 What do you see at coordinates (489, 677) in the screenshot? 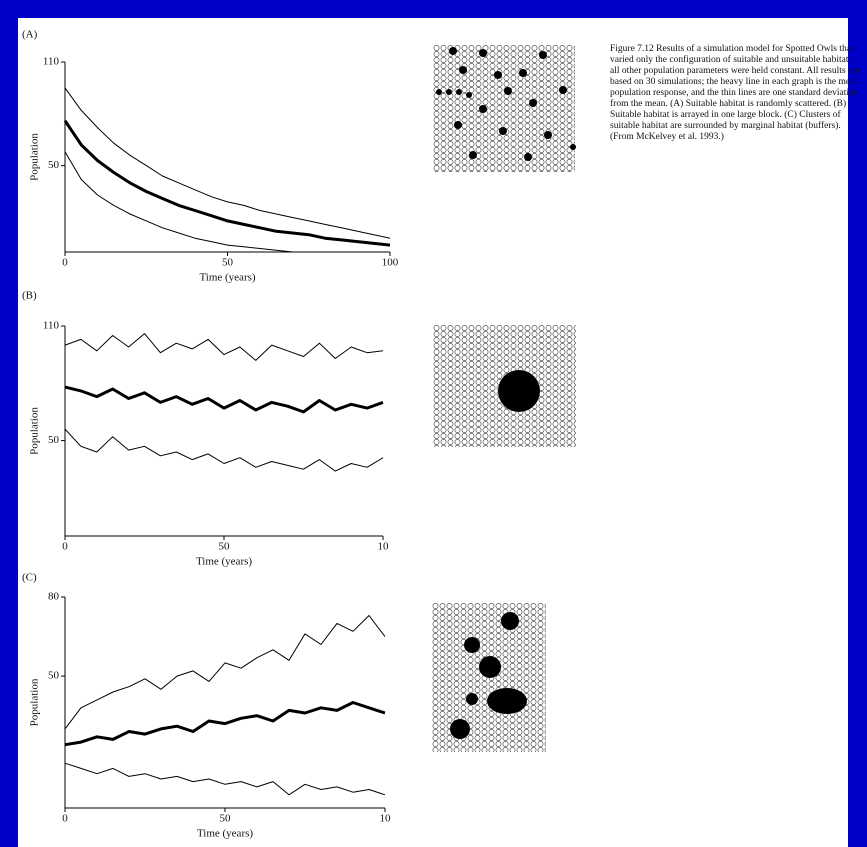
I see `habitat-map-c` at bounding box center [489, 677].